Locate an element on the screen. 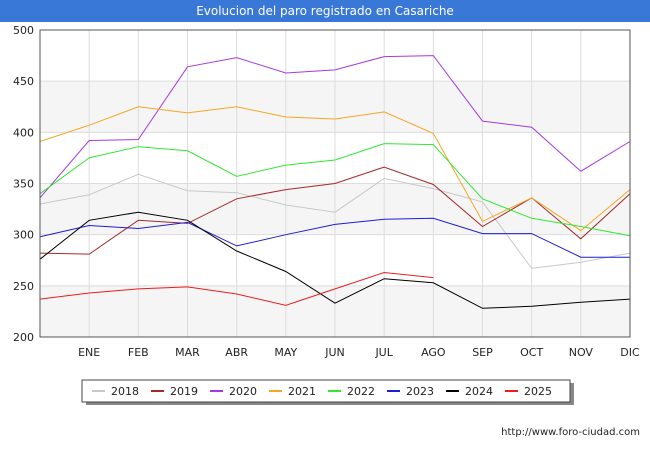 The image size is (650, 450). x-tick-label: NOV is located at coordinates (581, 352).